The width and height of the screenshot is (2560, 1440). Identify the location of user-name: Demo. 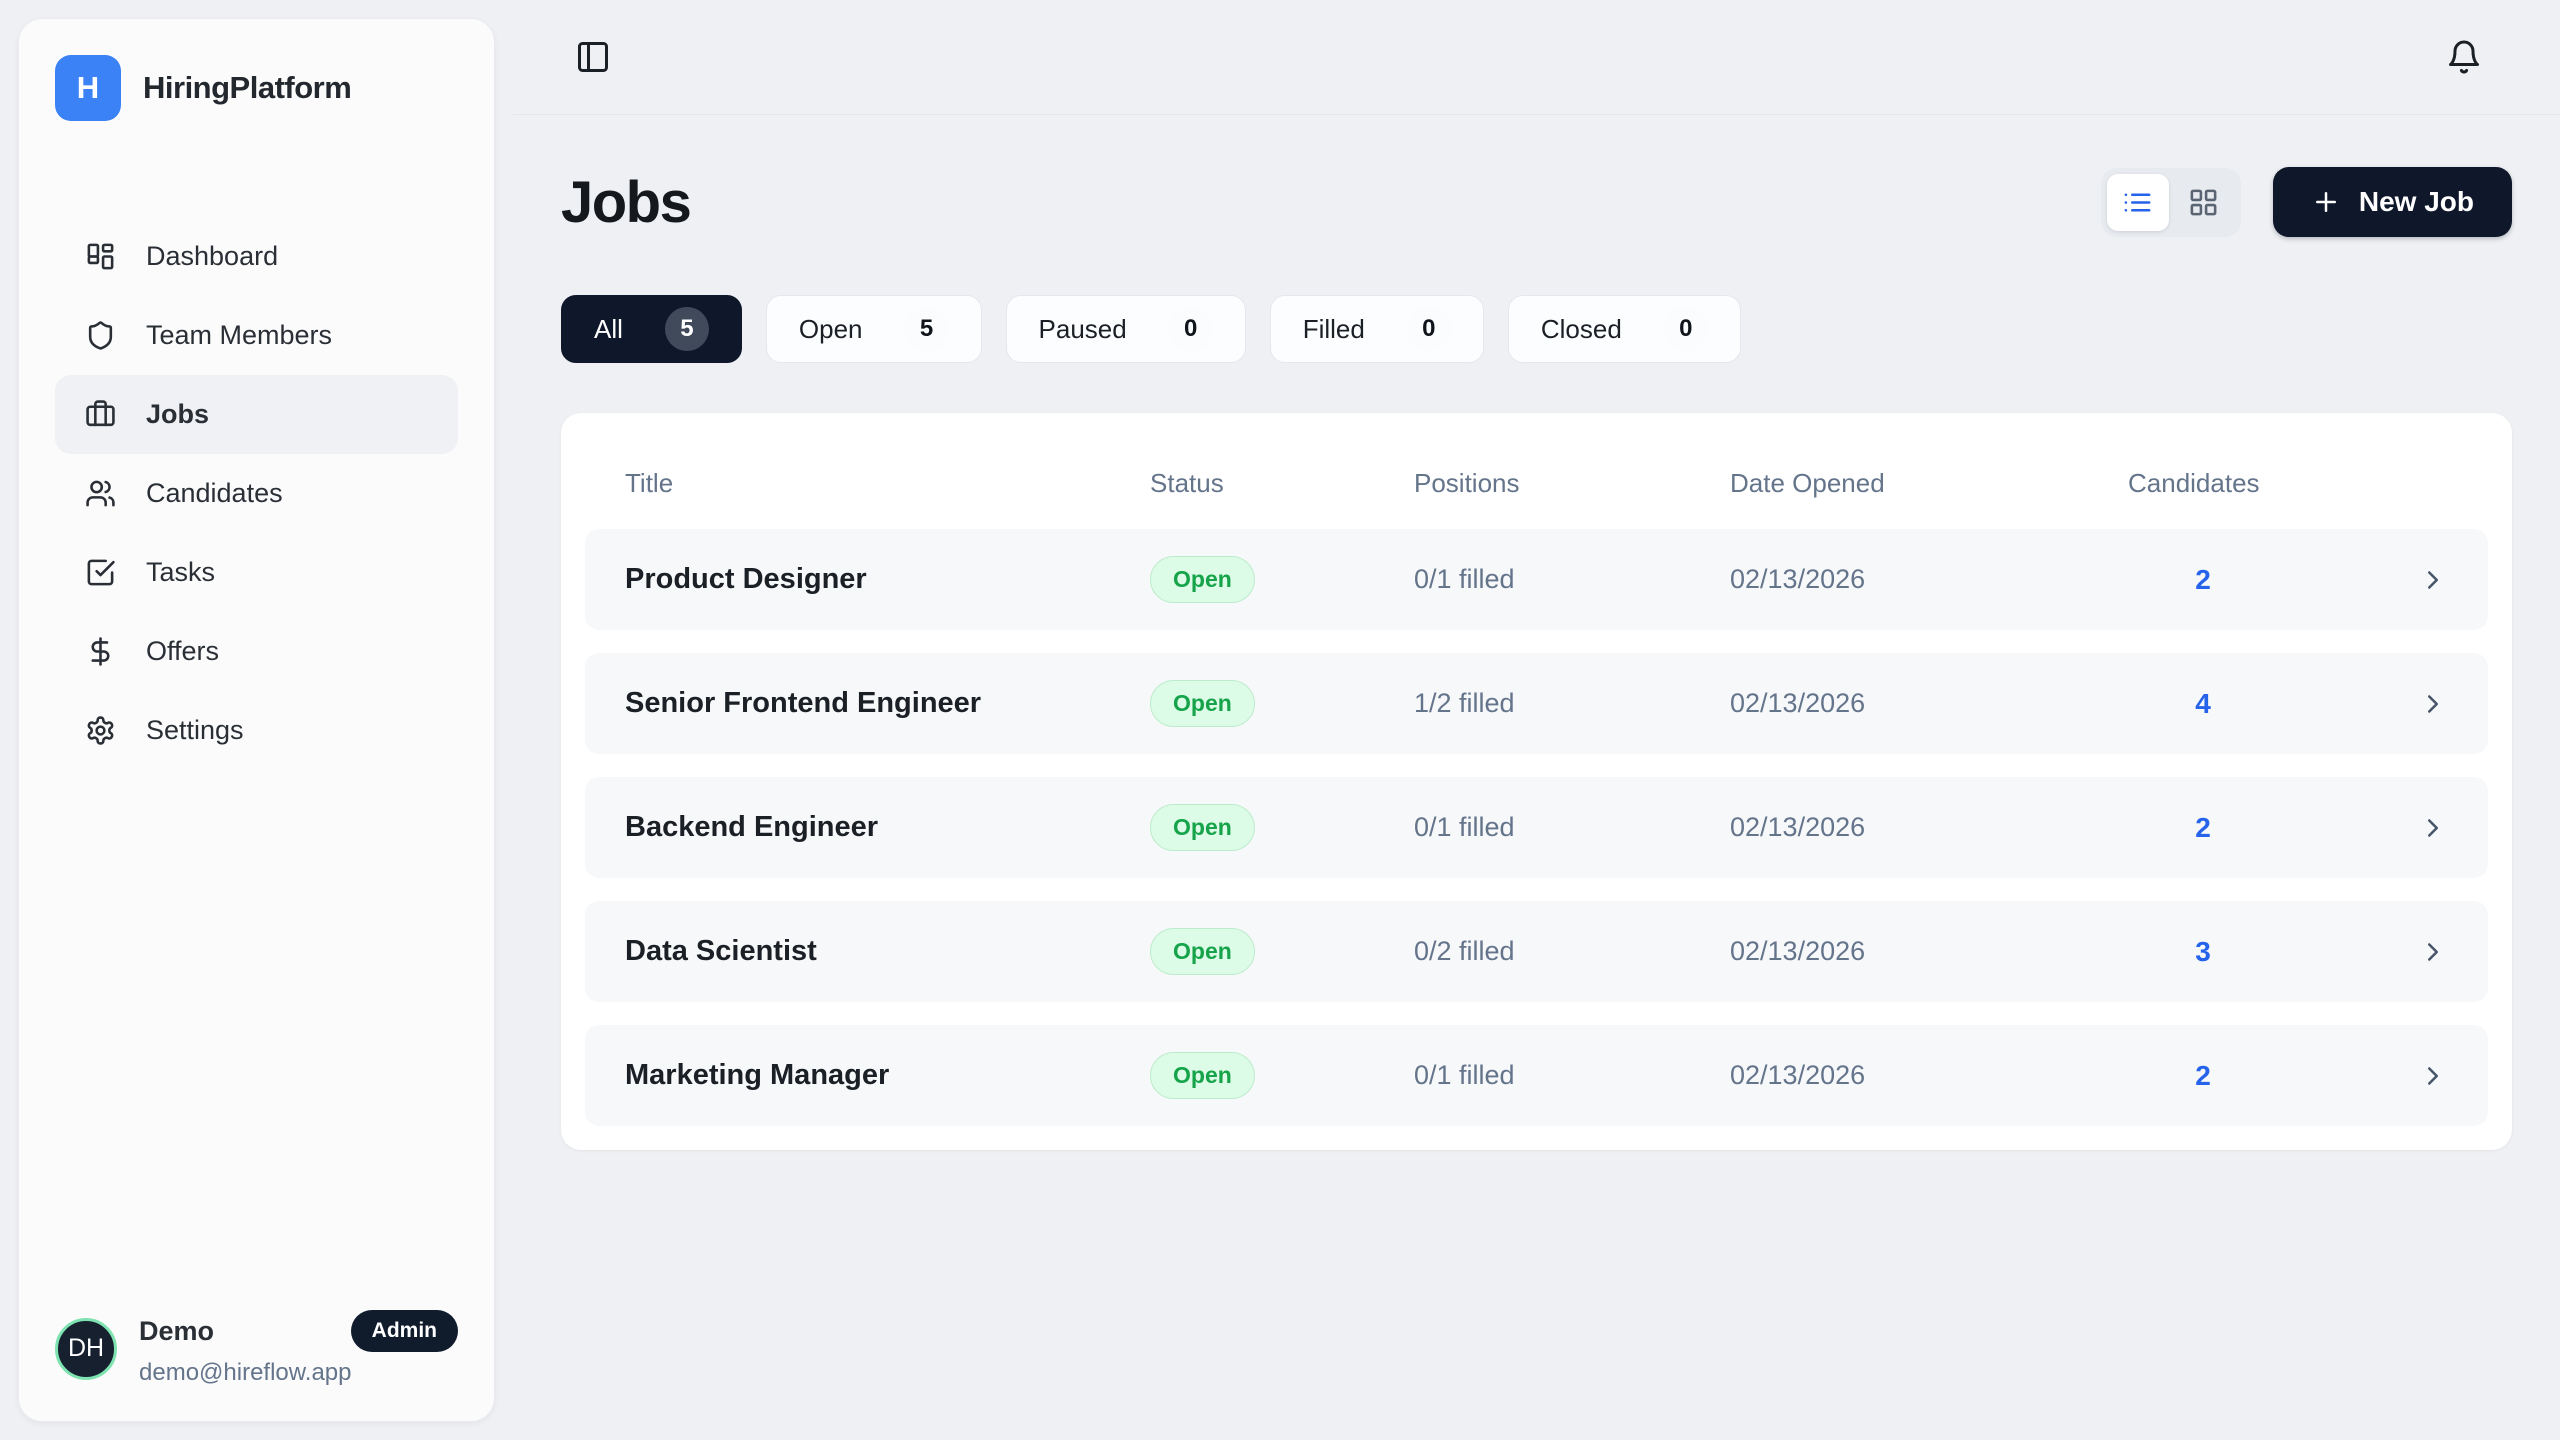
(177, 1330).